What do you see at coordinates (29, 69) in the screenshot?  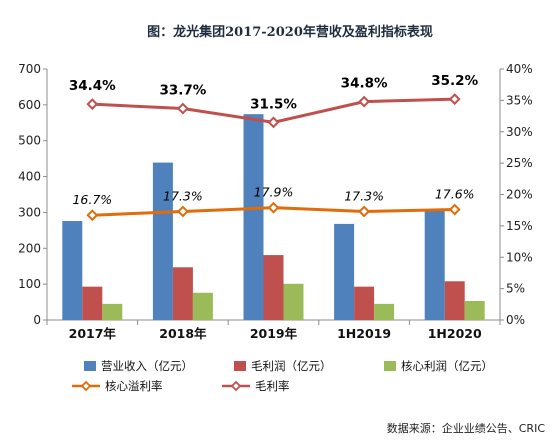 I see `y-left-tick-label: 700` at bounding box center [29, 69].